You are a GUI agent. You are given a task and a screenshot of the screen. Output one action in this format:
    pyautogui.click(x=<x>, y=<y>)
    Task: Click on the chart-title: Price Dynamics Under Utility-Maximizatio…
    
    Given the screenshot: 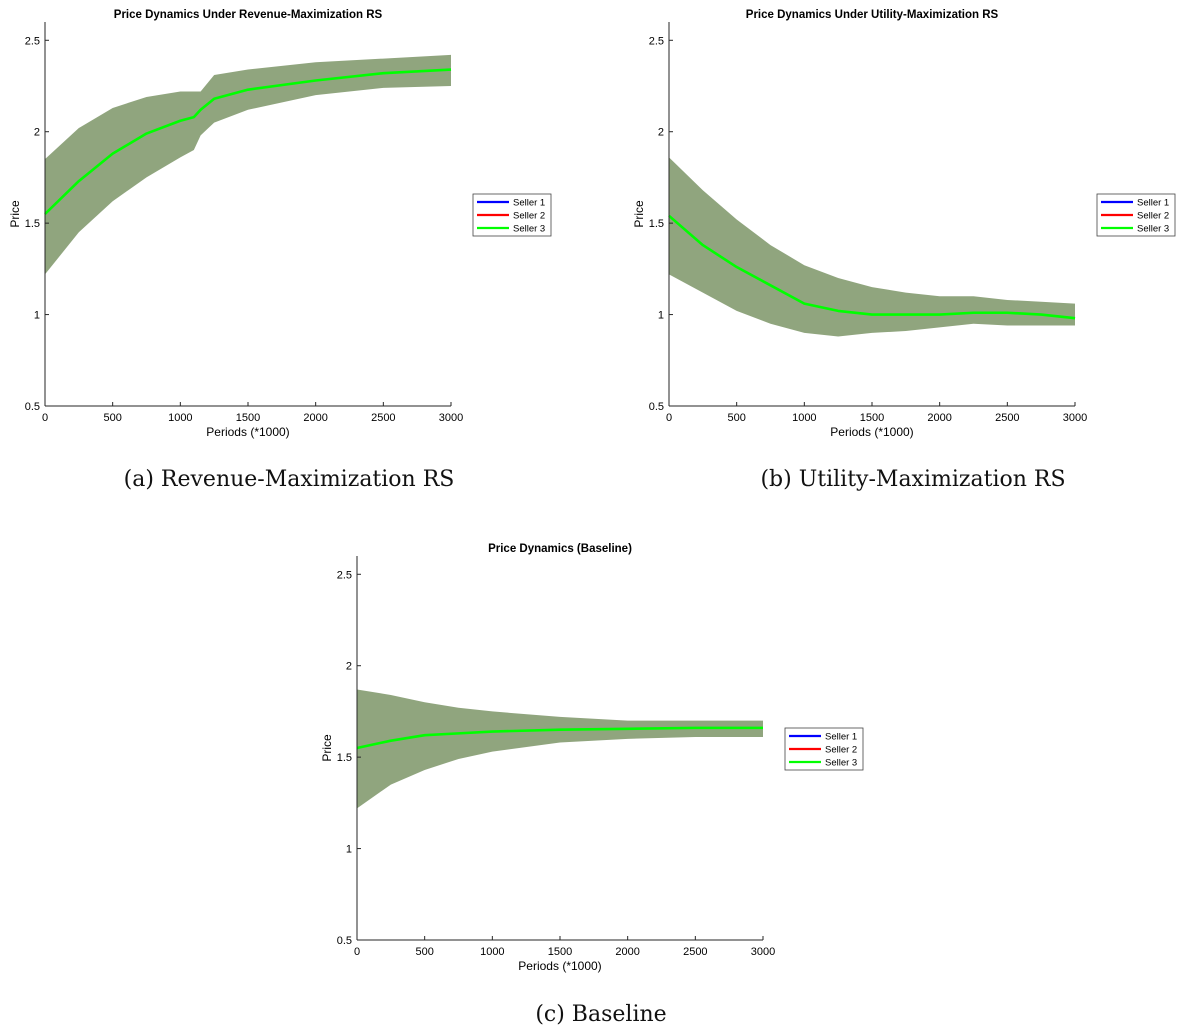 What is the action you would take?
    pyautogui.click(x=872, y=15)
    